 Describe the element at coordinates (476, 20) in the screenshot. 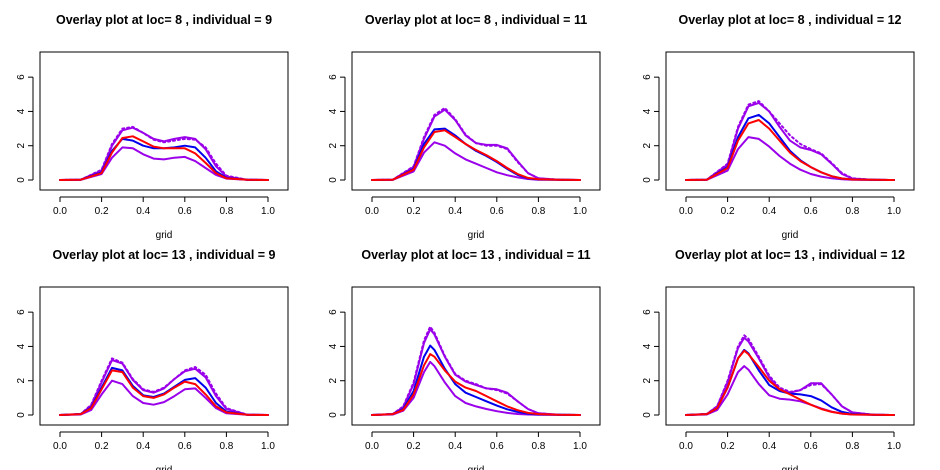

I see `chart-title: Overlay plot at loc= 8 , individual = 11` at that location.